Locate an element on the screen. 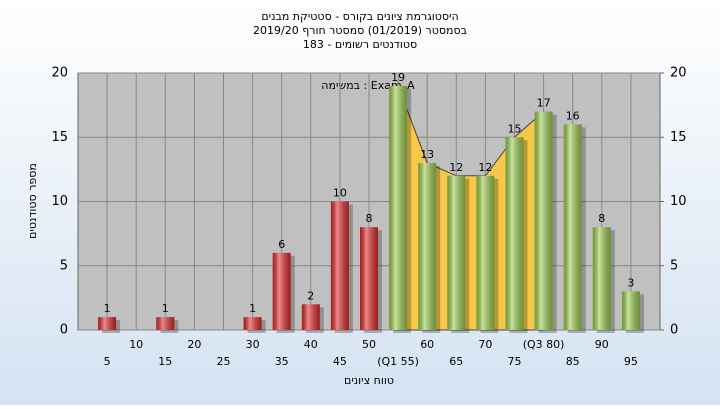  y2-tick-label: 5 is located at coordinates (674, 265).